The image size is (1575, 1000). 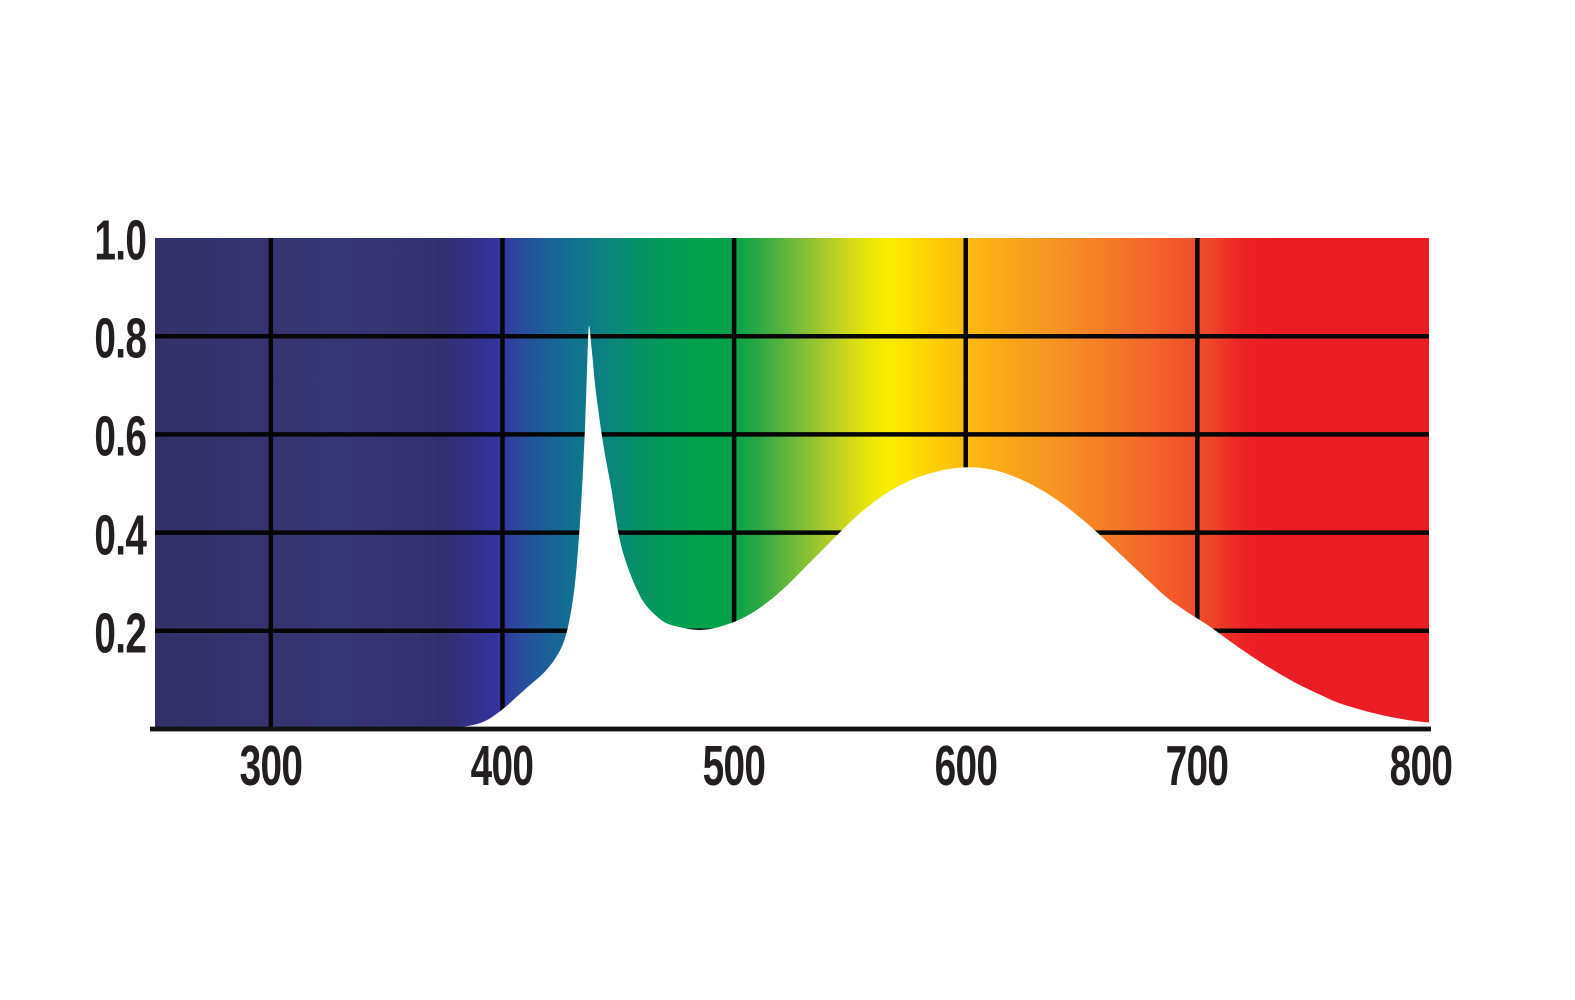 What do you see at coordinates (1421, 766) in the screenshot?
I see `x-tick-label-800: 800` at bounding box center [1421, 766].